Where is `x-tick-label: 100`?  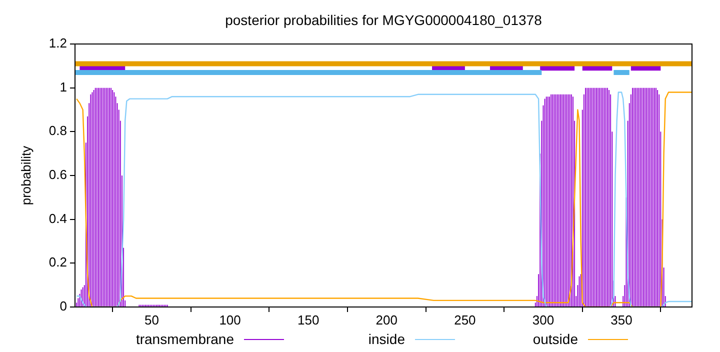 x-tick-label: 100 is located at coordinates (230, 320).